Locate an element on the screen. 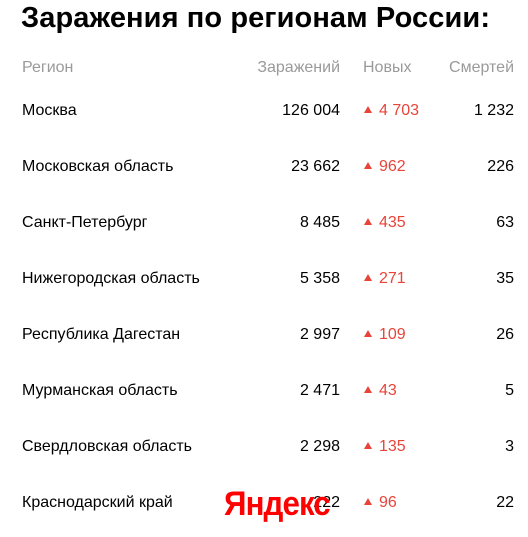 The width and height of the screenshot is (528, 537). table-row: Республика Дагестан 2 997 109 26 is located at coordinates (264, 338).